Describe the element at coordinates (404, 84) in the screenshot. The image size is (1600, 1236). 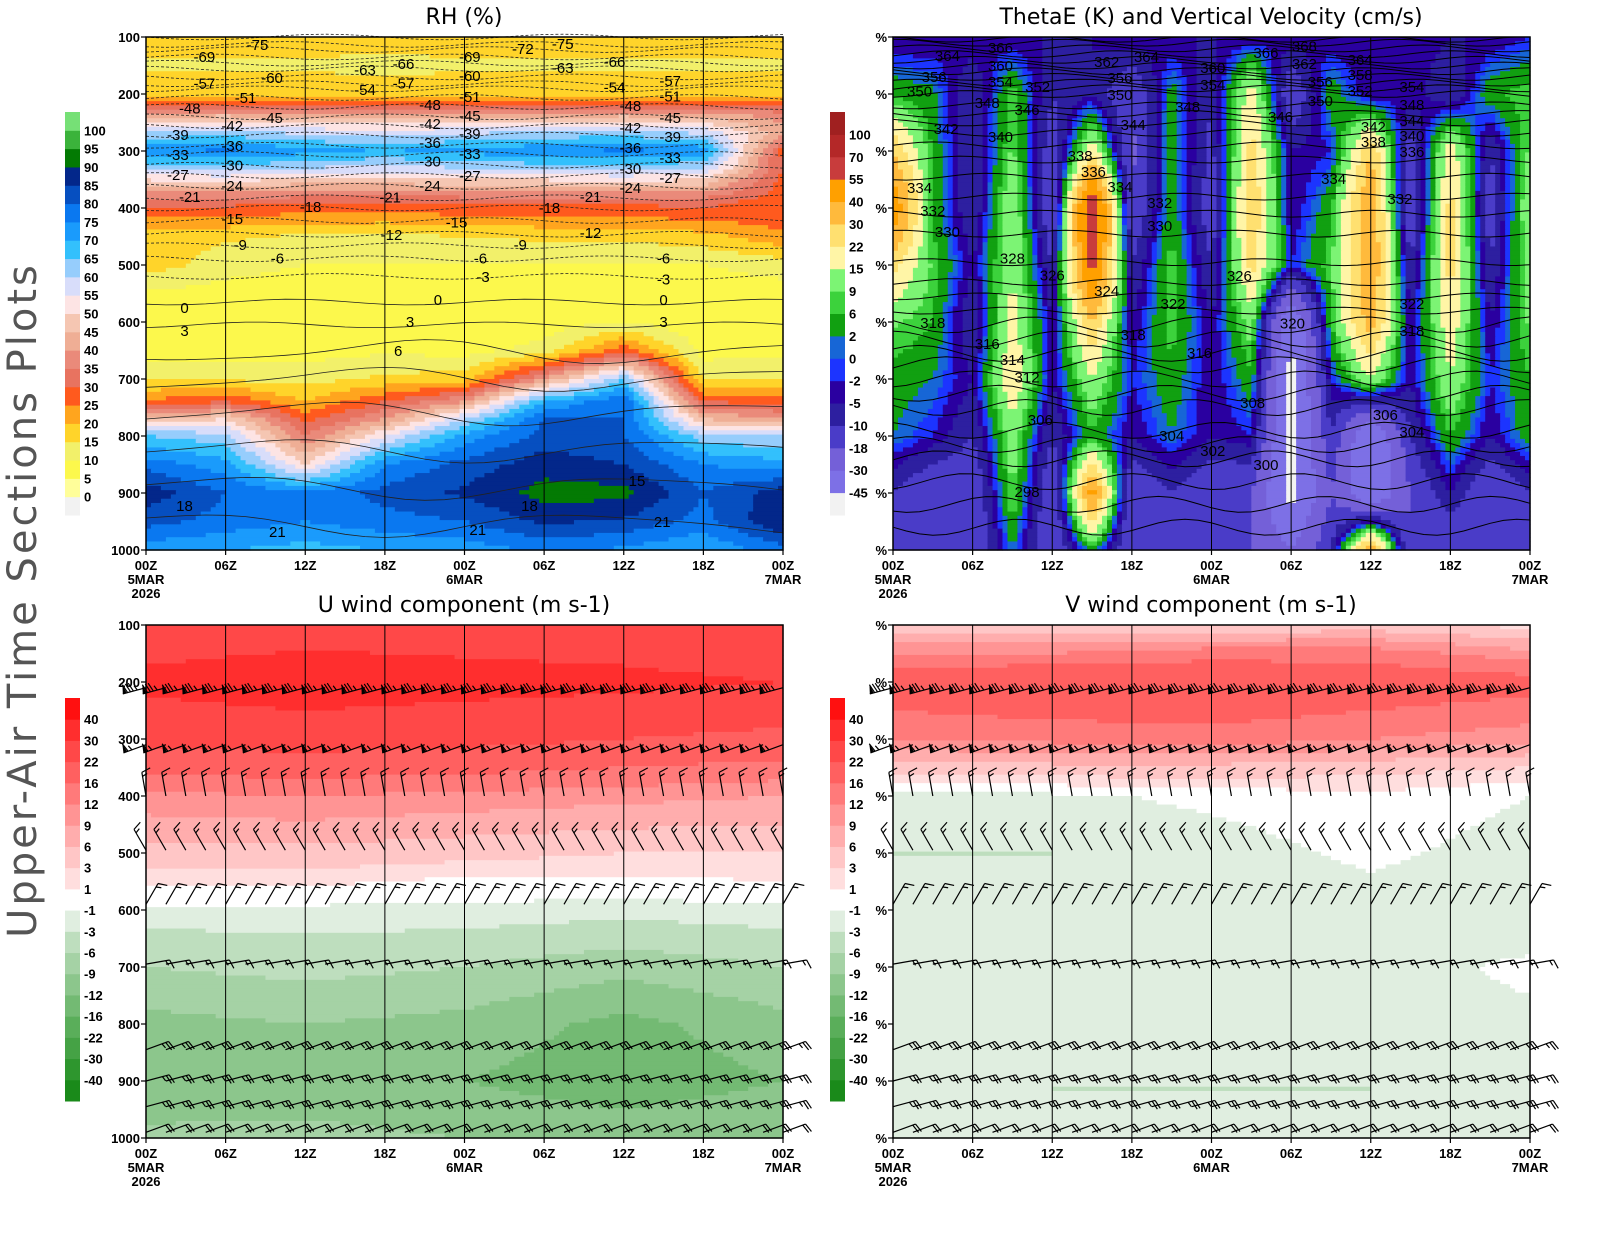
I see `rh-contour-label: -57` at that location.